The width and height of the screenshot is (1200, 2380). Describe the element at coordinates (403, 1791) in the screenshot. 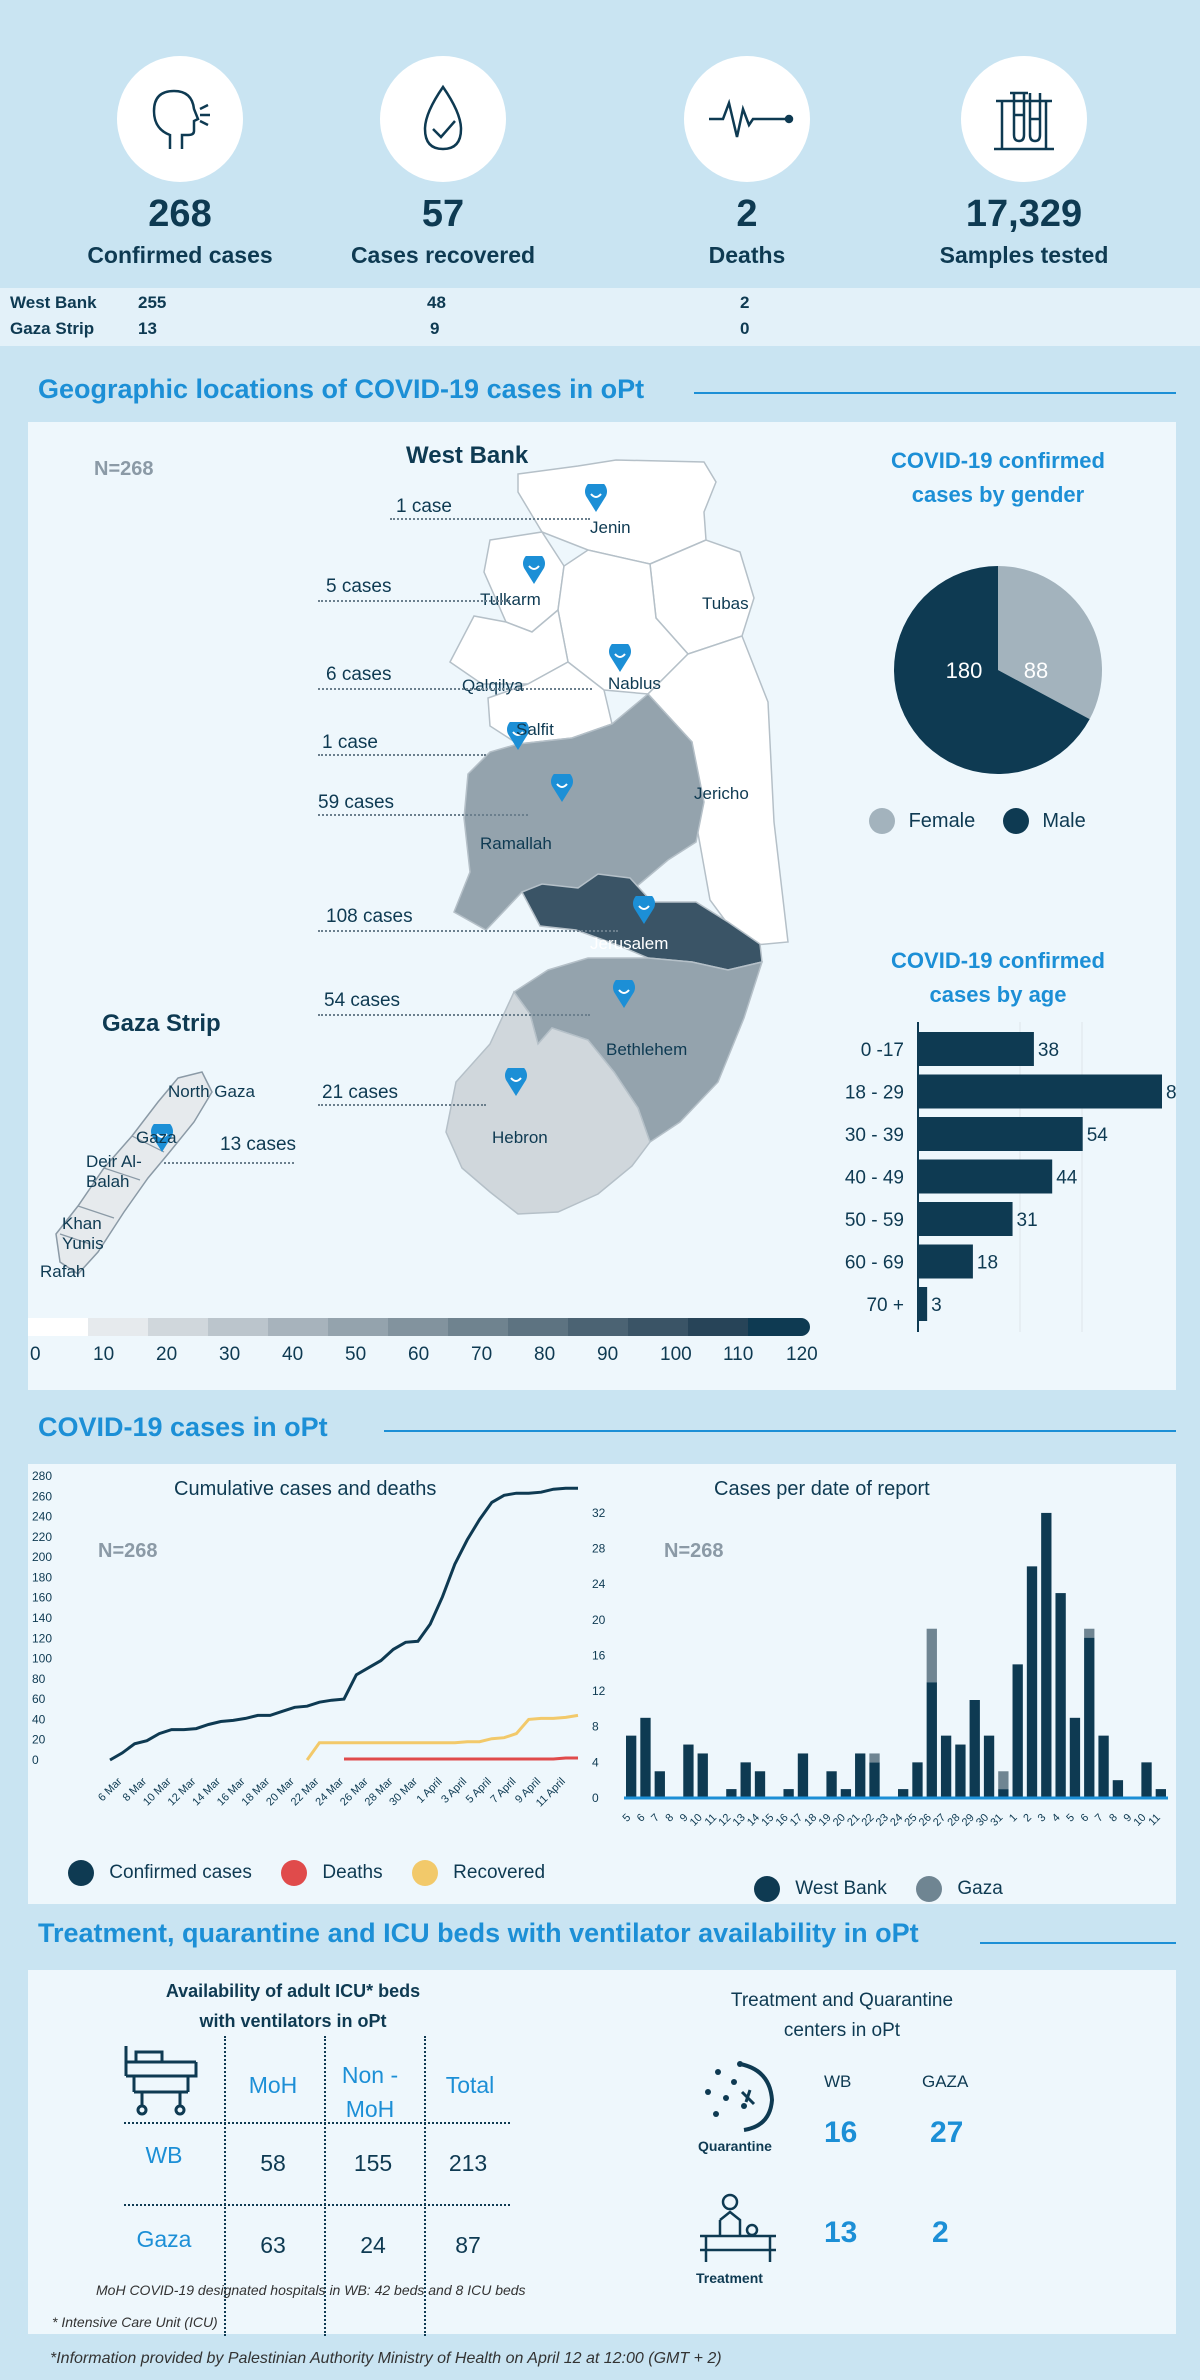

I see `x-tick-label: 30 Mar` at that location.